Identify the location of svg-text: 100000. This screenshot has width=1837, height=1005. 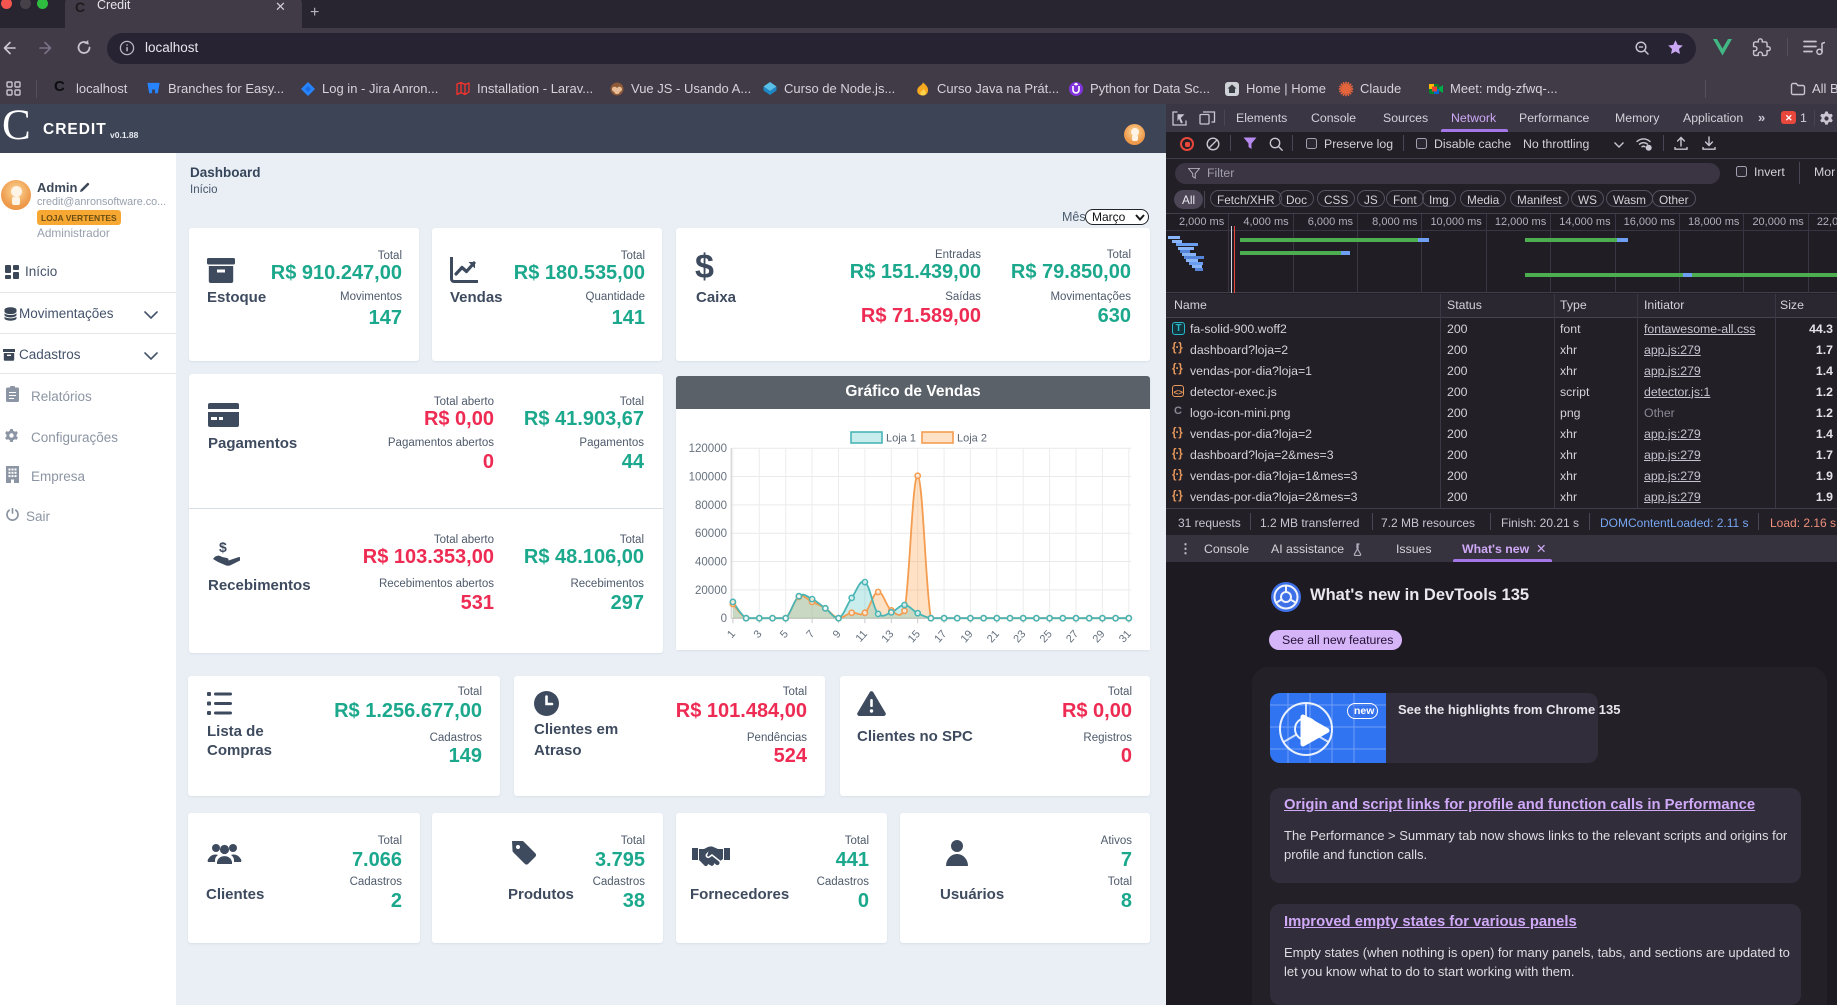
(708, 478).